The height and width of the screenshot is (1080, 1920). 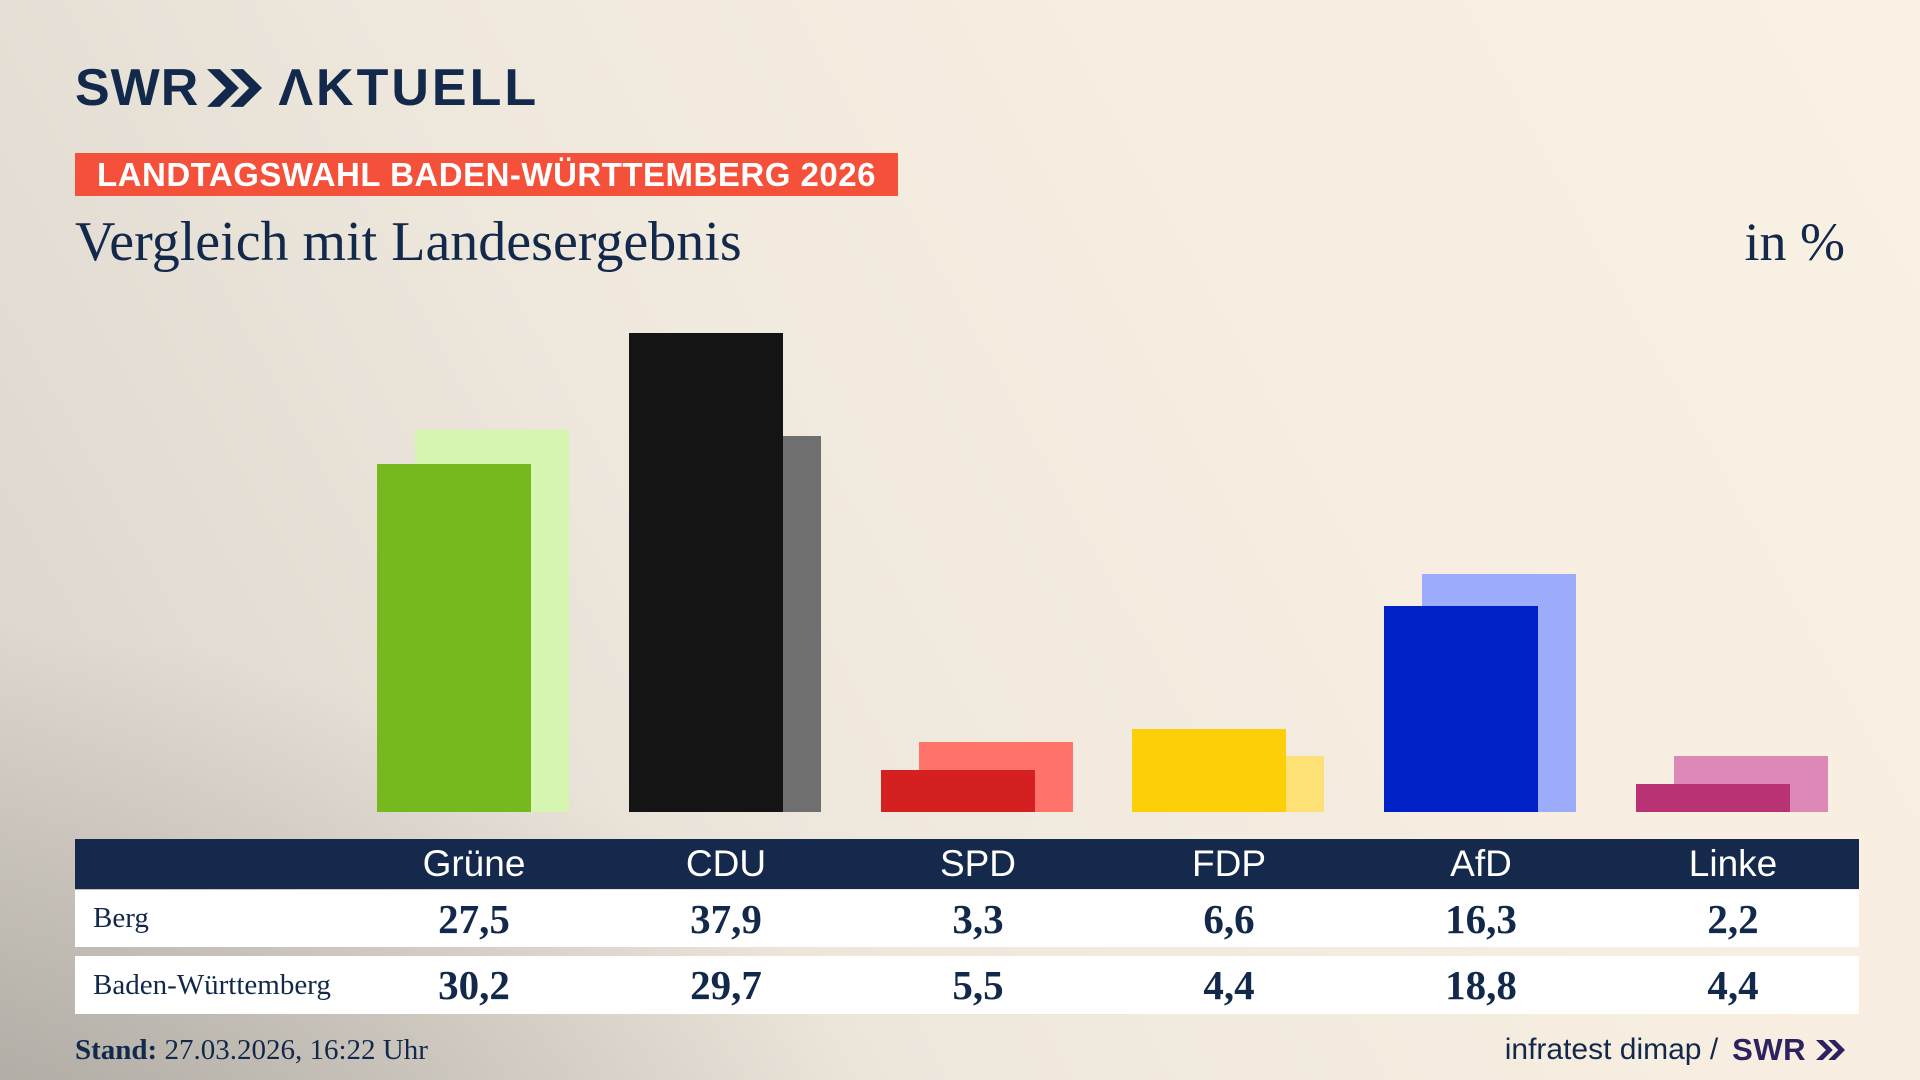 What do you see at coordinates (116, 1049) in the screenshot?
I see `stand-label: Stand:` at bounding box center [116, 1049].